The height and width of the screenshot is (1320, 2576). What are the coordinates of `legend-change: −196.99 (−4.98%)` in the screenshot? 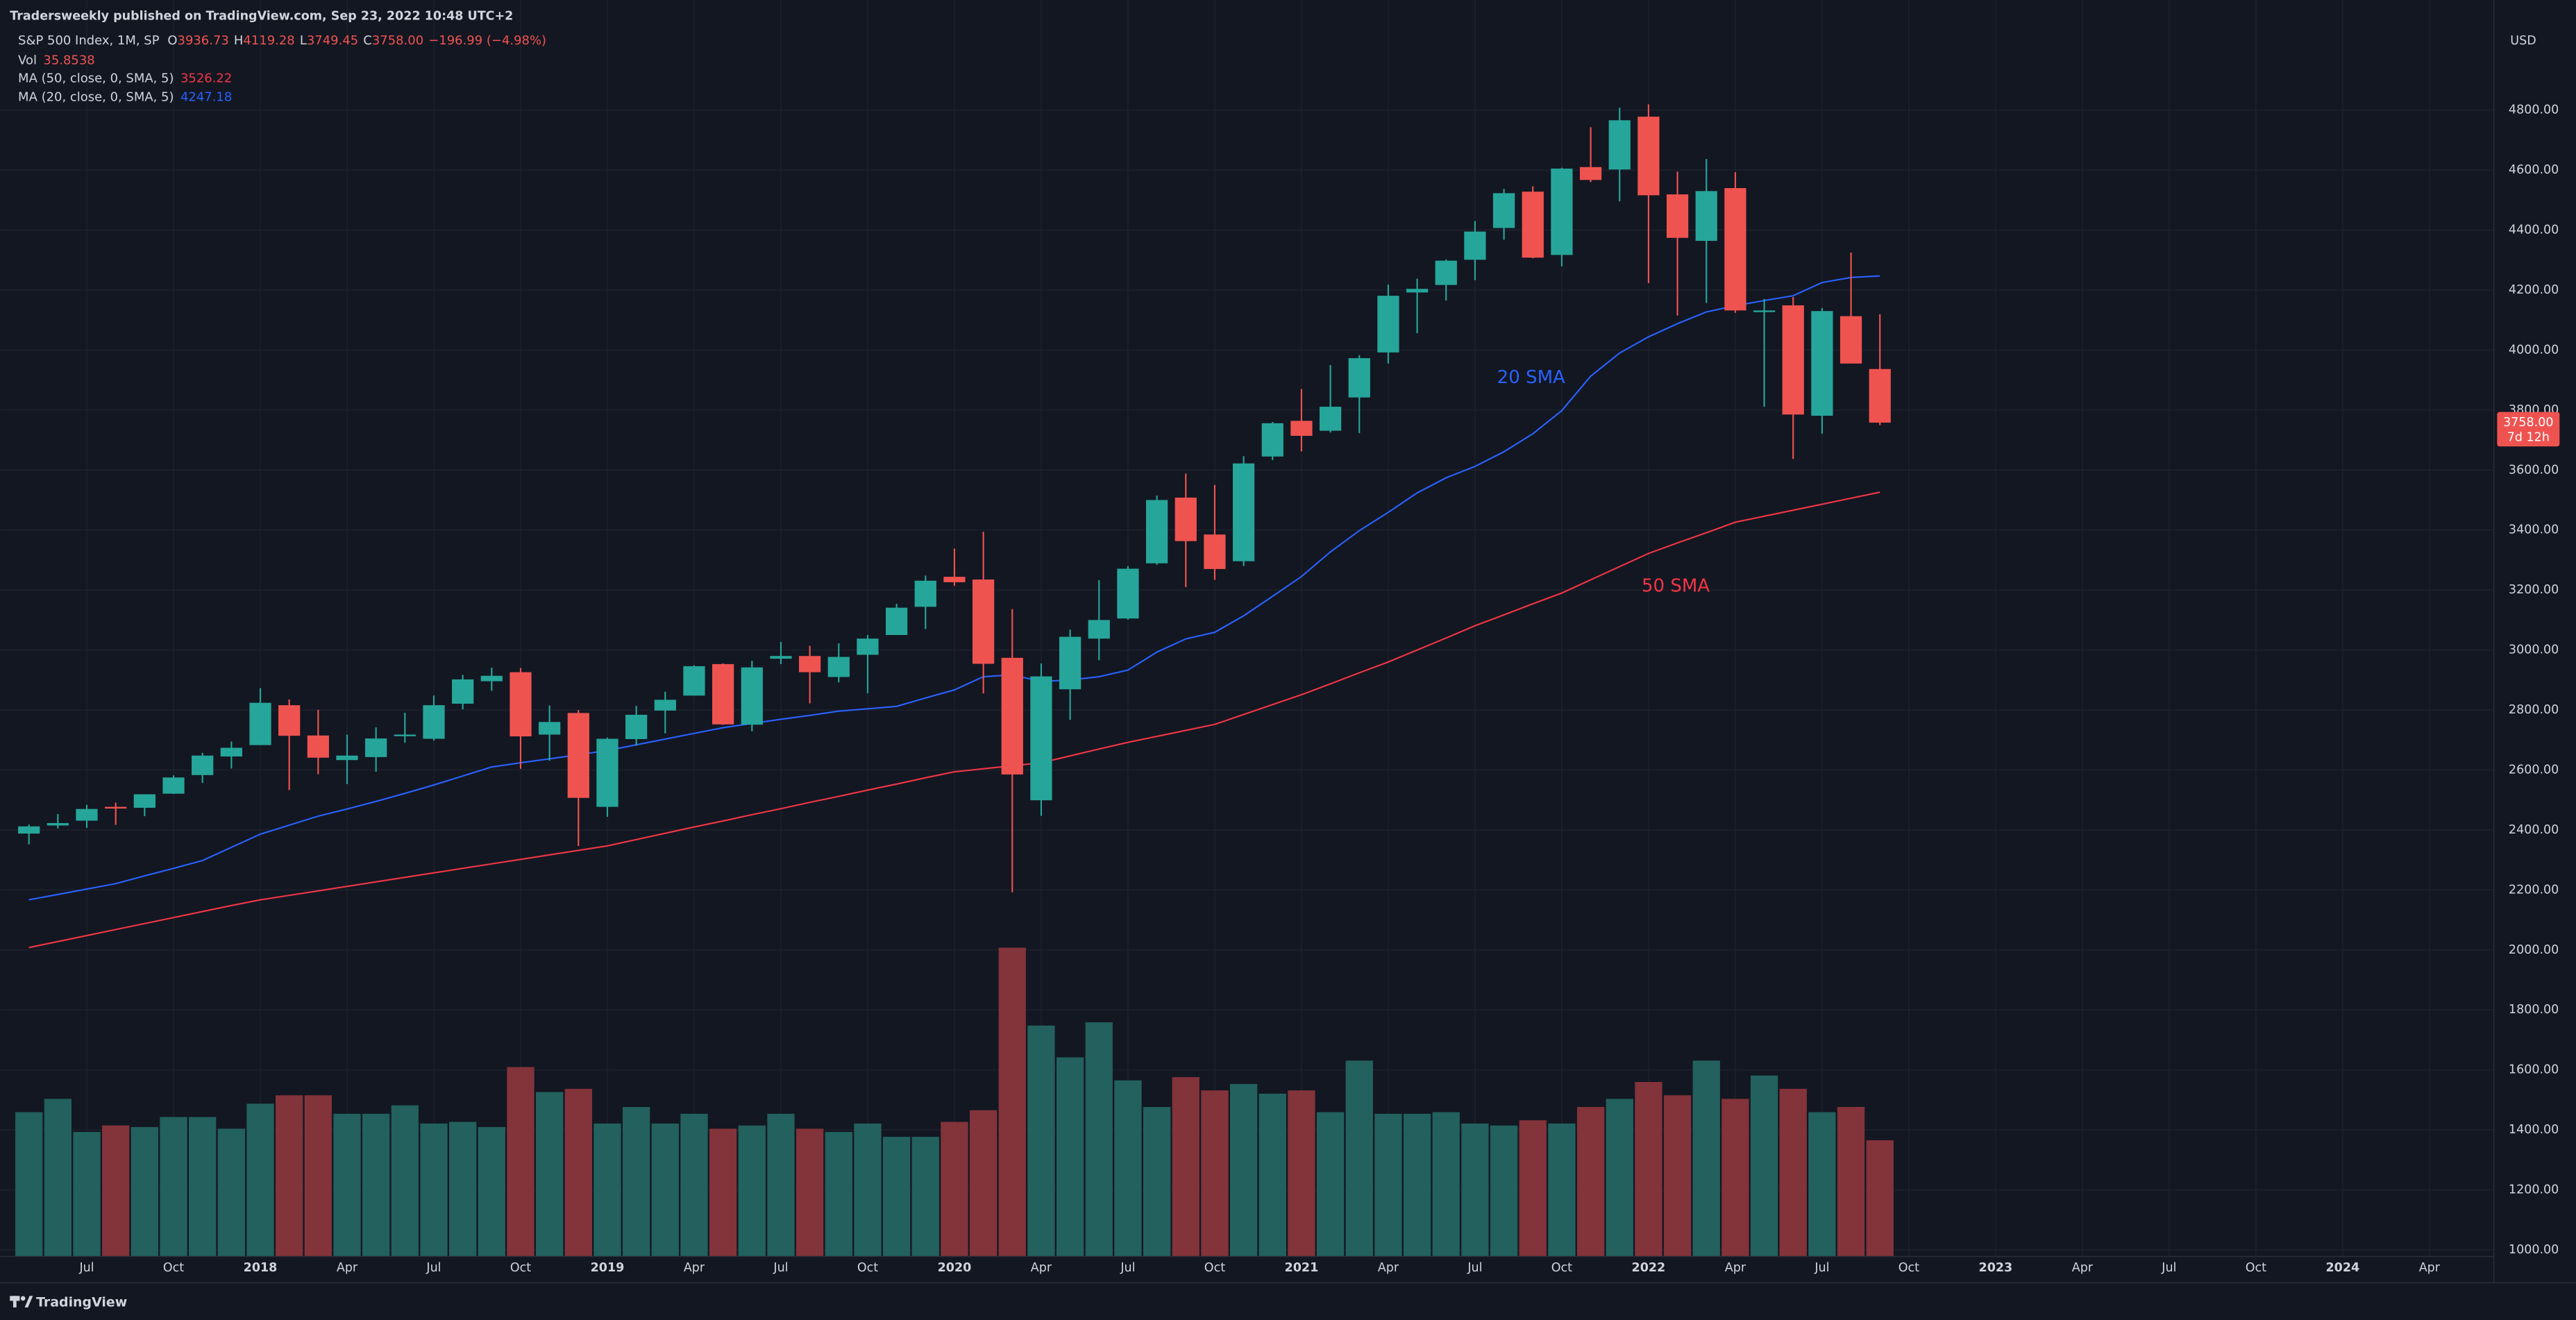 It's located at (487, 40).